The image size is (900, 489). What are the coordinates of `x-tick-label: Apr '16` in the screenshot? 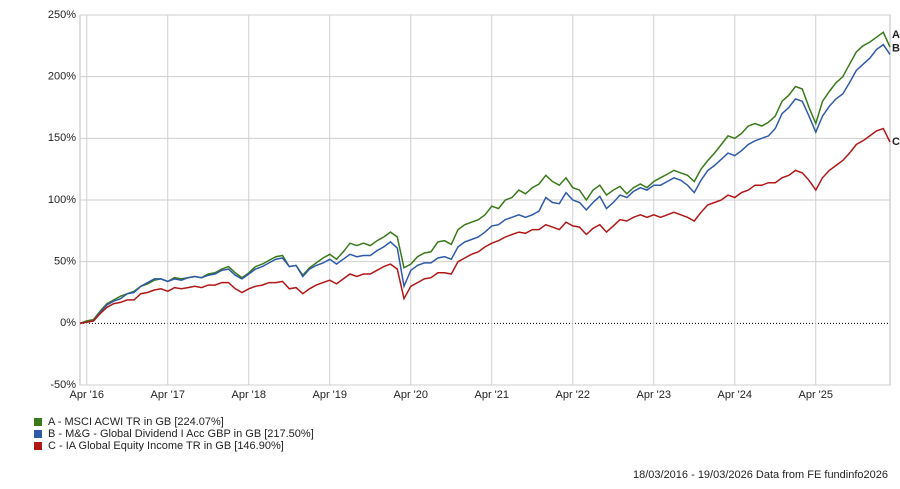 It's located at (86, 395).